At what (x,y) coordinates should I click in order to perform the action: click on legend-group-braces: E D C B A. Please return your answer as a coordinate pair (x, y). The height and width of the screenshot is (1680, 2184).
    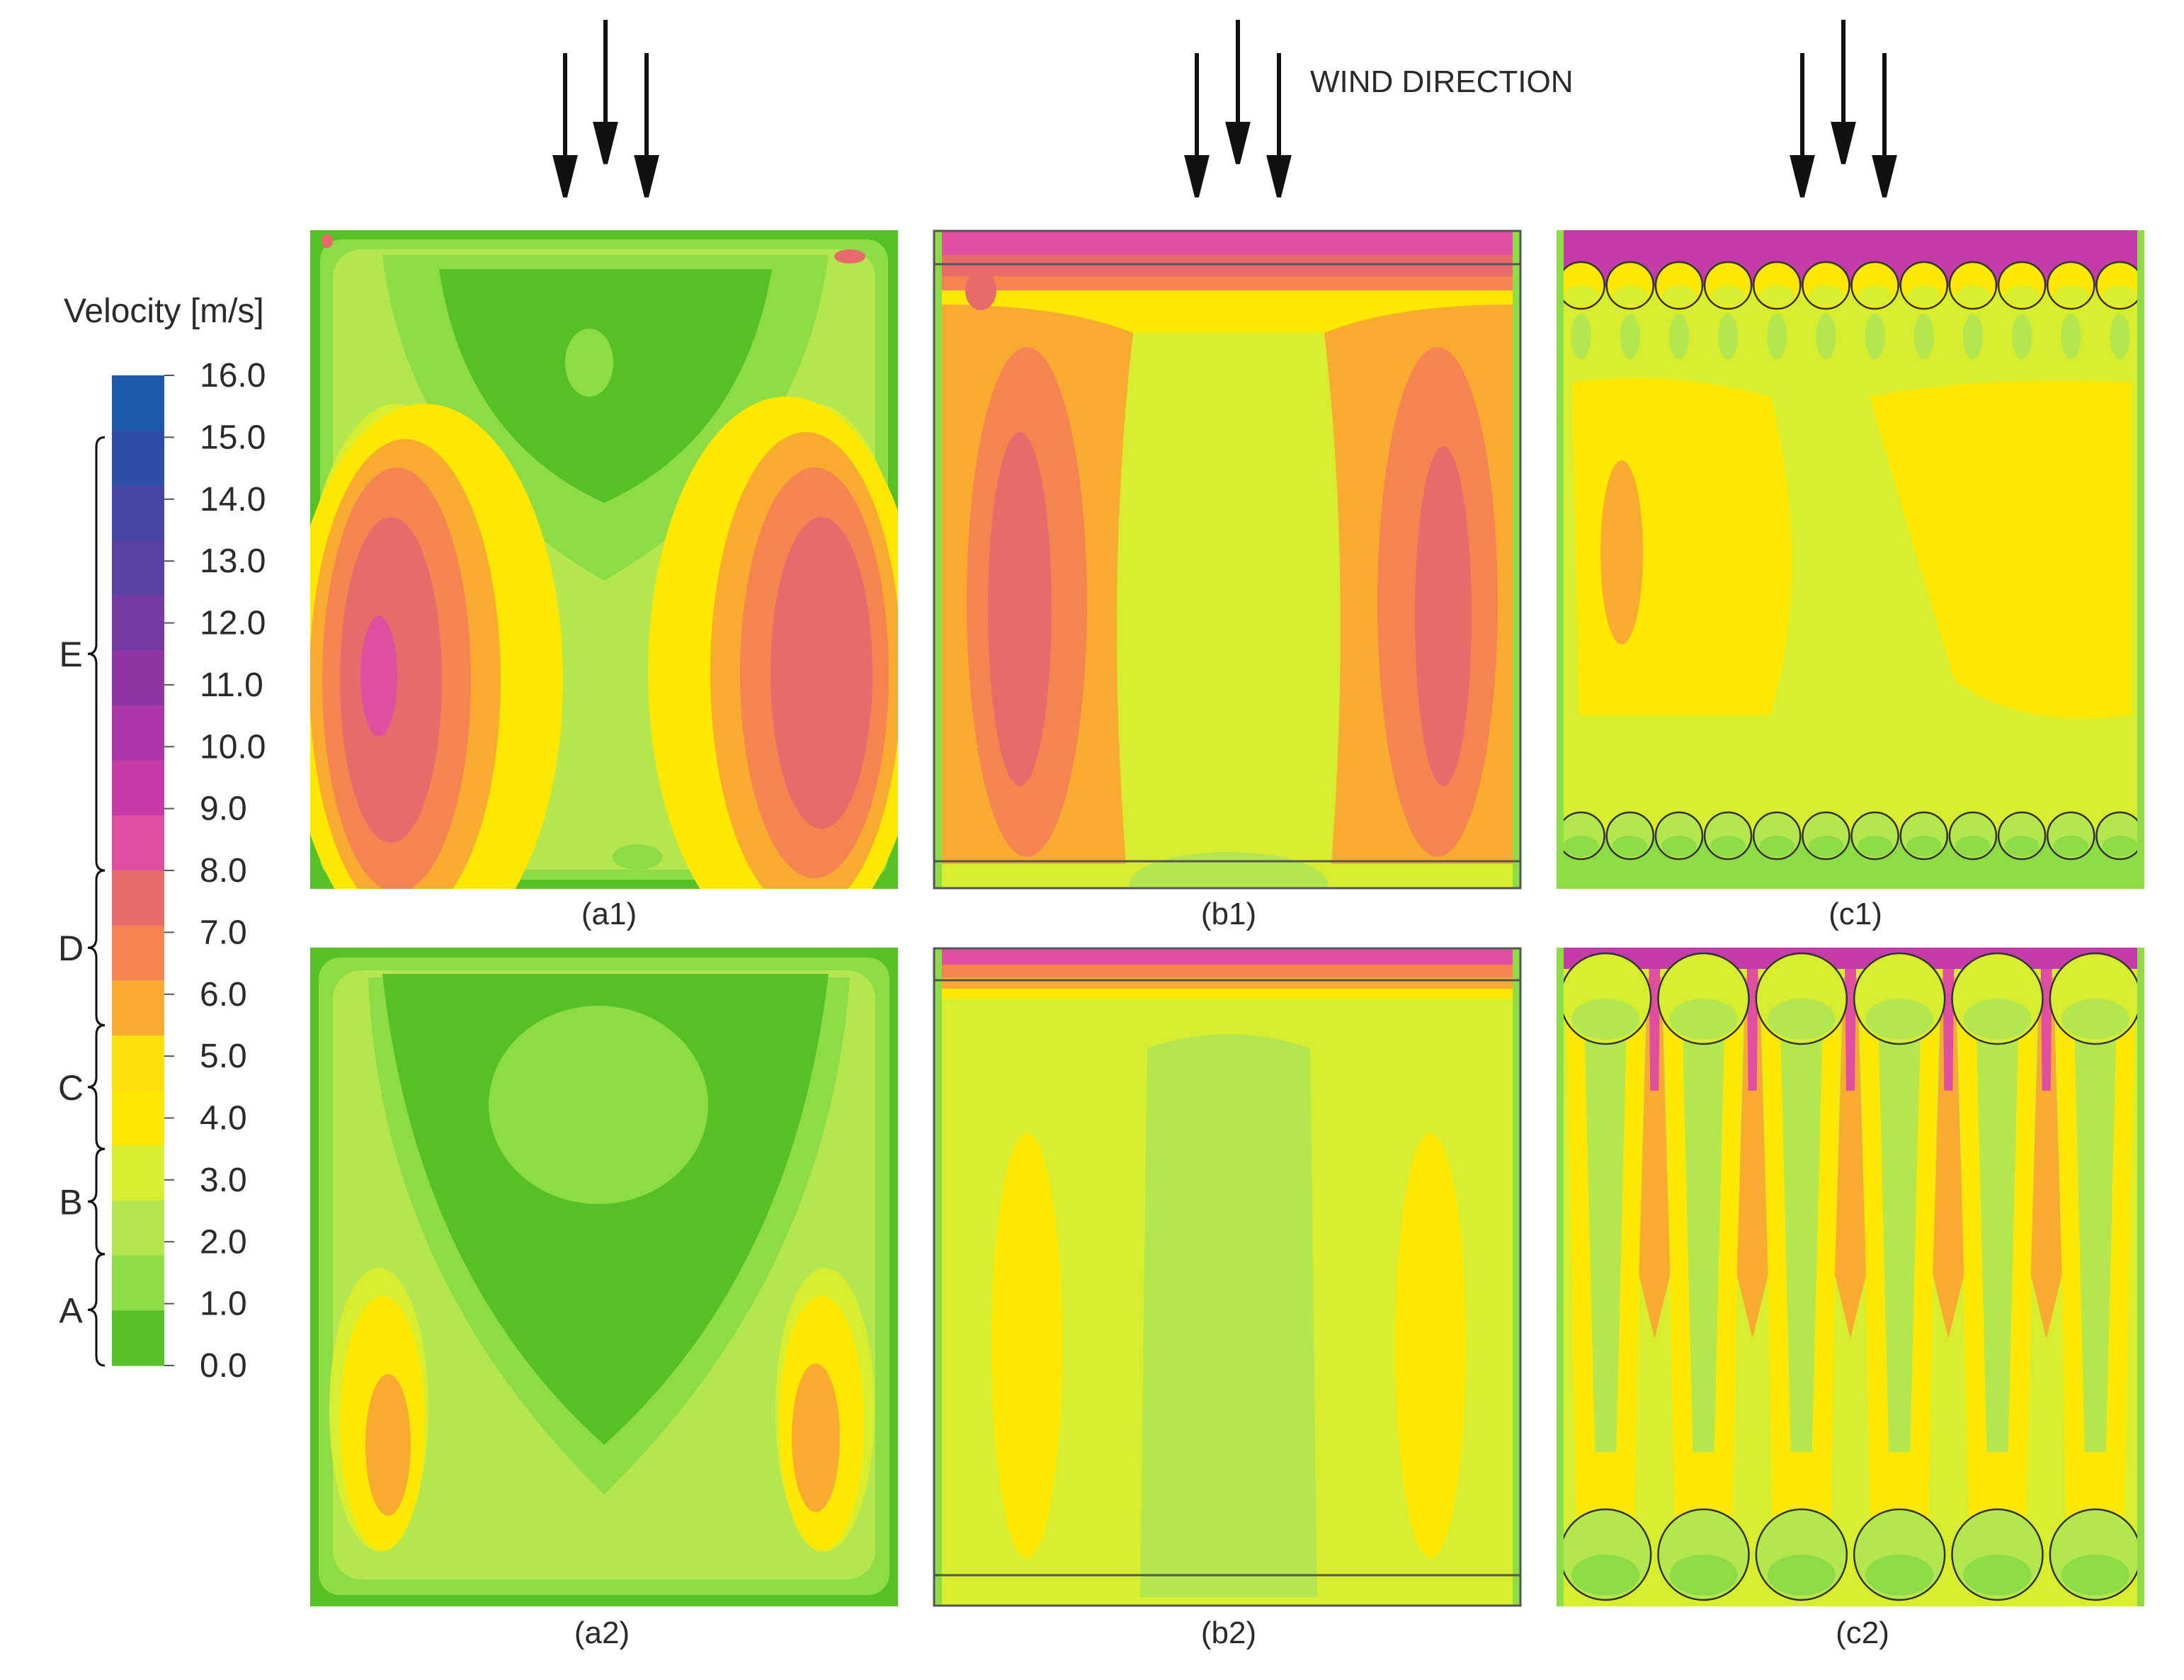
    Looking at the image, I should click on (82, 902).